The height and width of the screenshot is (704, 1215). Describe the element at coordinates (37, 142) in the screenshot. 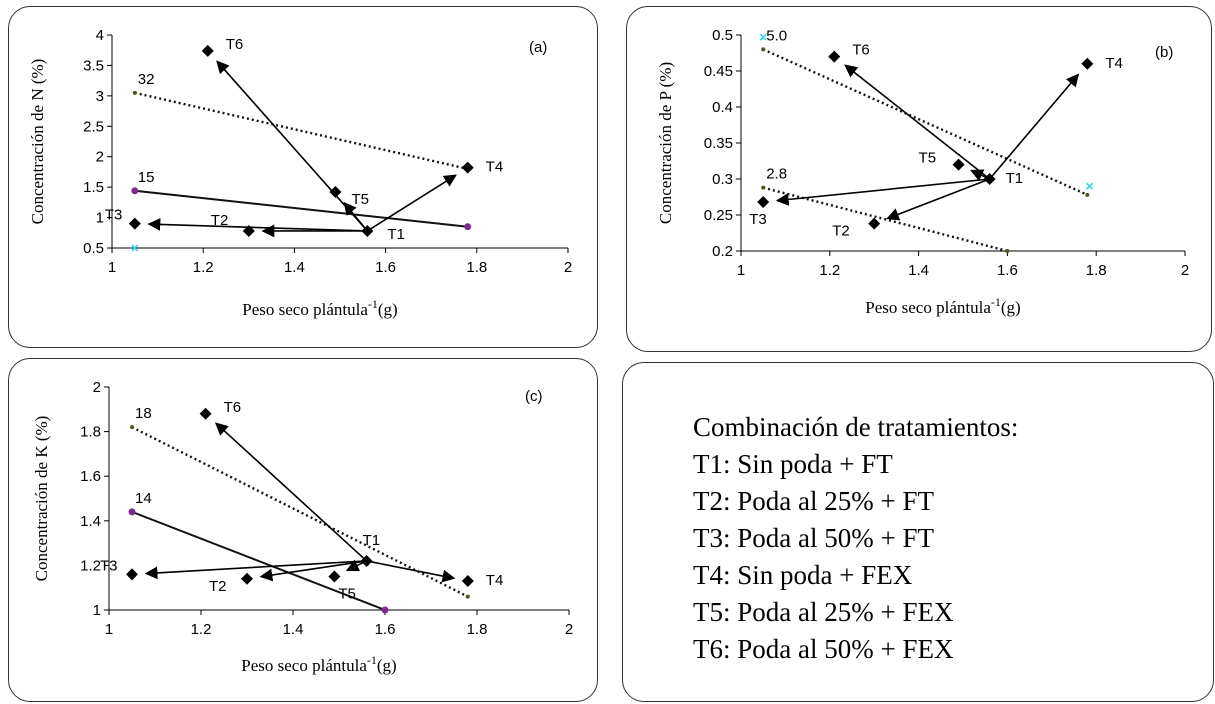

I see `y-axis-title: Concentración de N (%)` at that location.